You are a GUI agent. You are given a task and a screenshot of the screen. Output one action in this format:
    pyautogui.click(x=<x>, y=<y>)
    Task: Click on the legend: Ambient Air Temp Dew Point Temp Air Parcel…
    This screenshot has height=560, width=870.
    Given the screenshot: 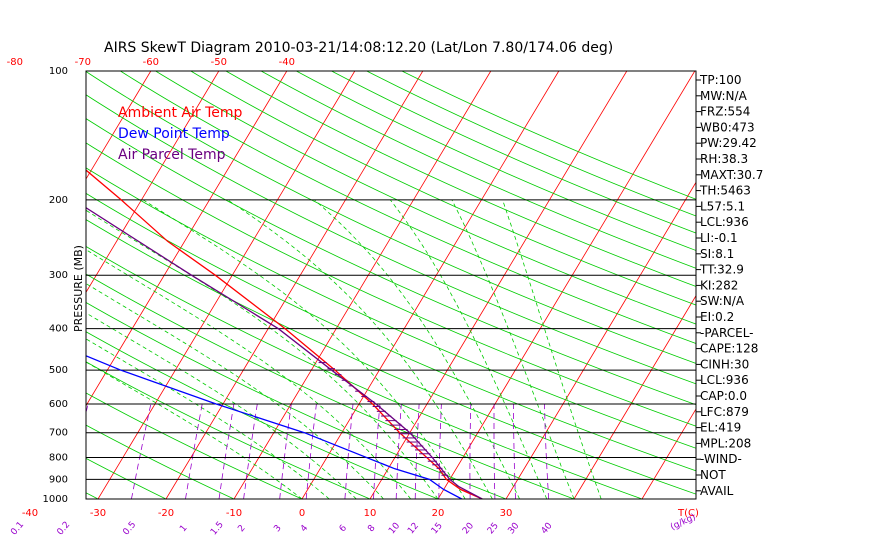 What is the action you would take?
    pyautogui.click(x=180, y=134)
    